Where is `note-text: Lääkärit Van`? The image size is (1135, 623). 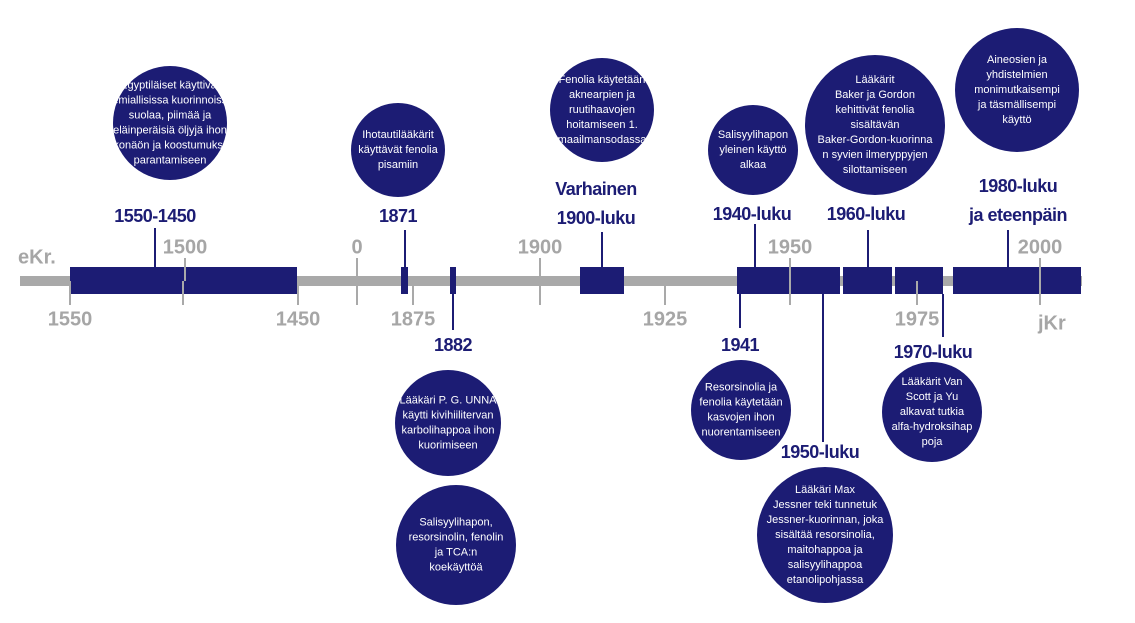
note-text: Lääkärit Van is located at coordinates (932, 382).